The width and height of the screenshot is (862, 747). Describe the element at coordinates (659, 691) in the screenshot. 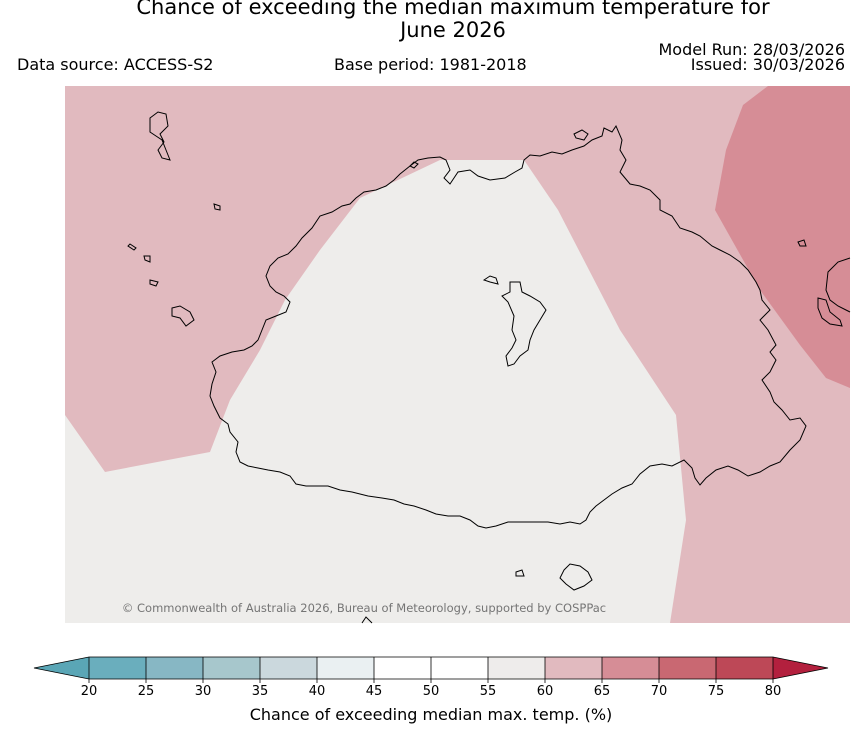

I see `colorbar-tick-label: 70` at that location.